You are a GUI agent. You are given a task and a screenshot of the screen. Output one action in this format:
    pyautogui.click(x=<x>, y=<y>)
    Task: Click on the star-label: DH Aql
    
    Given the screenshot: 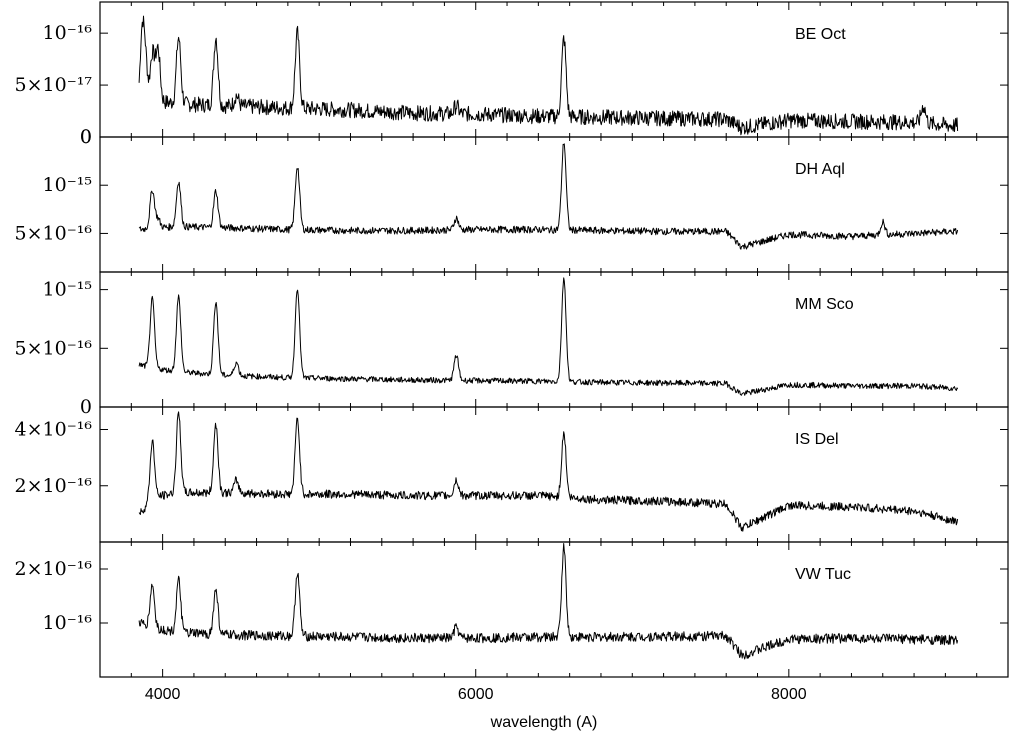 What is the action you would take?
    pyautogui.click(x=820, y=169)
    